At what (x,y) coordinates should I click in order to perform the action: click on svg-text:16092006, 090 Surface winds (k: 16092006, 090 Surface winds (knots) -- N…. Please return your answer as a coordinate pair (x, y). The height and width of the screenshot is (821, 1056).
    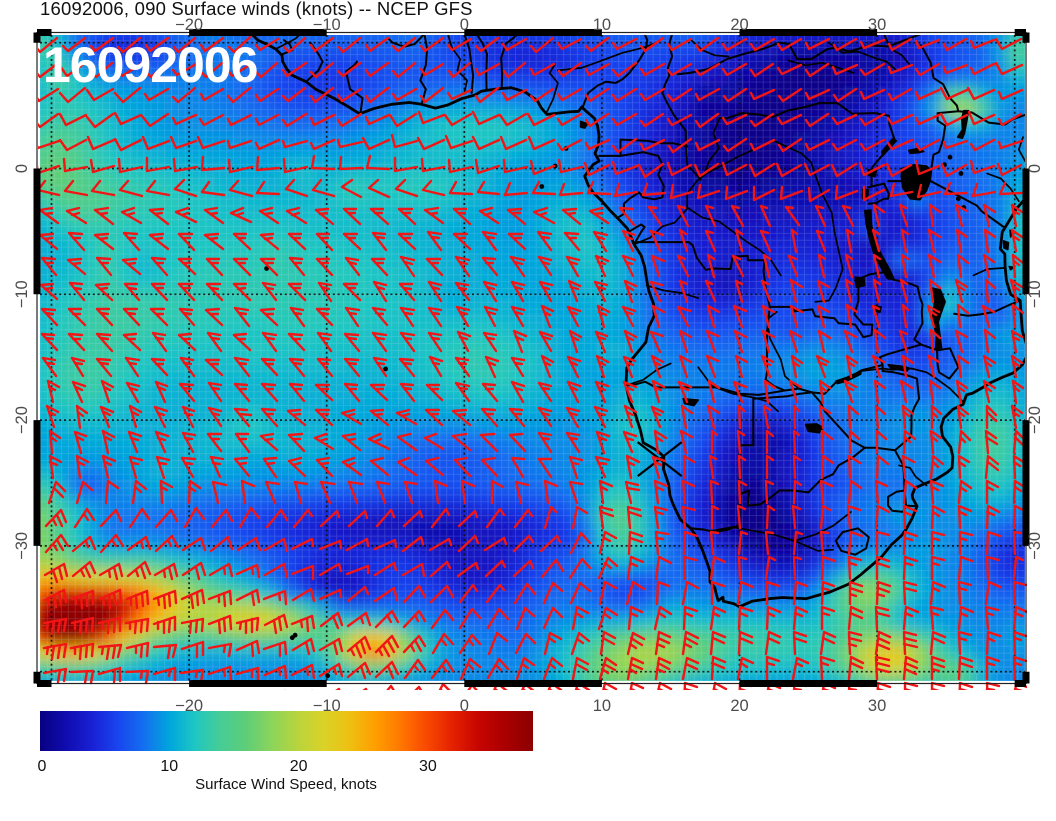
    Looking at the image, I should click on (256, 9).